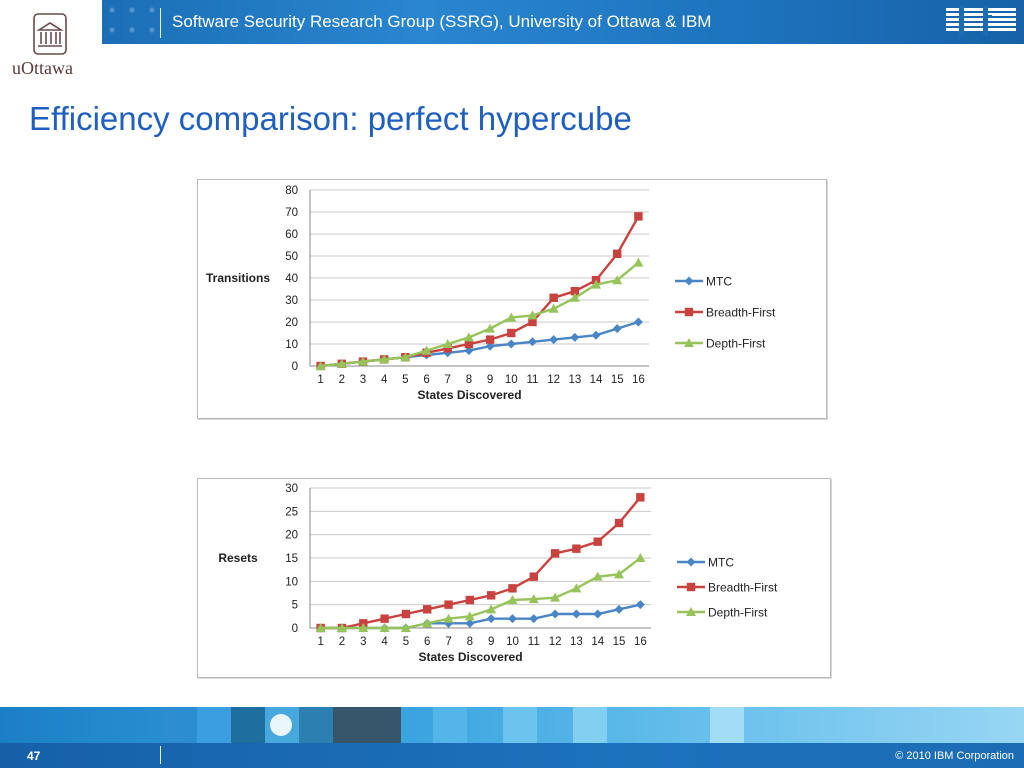  Describe the element at coordinates (291, 235) in the screenshot. I see `y-tick-label: 60` at that location.